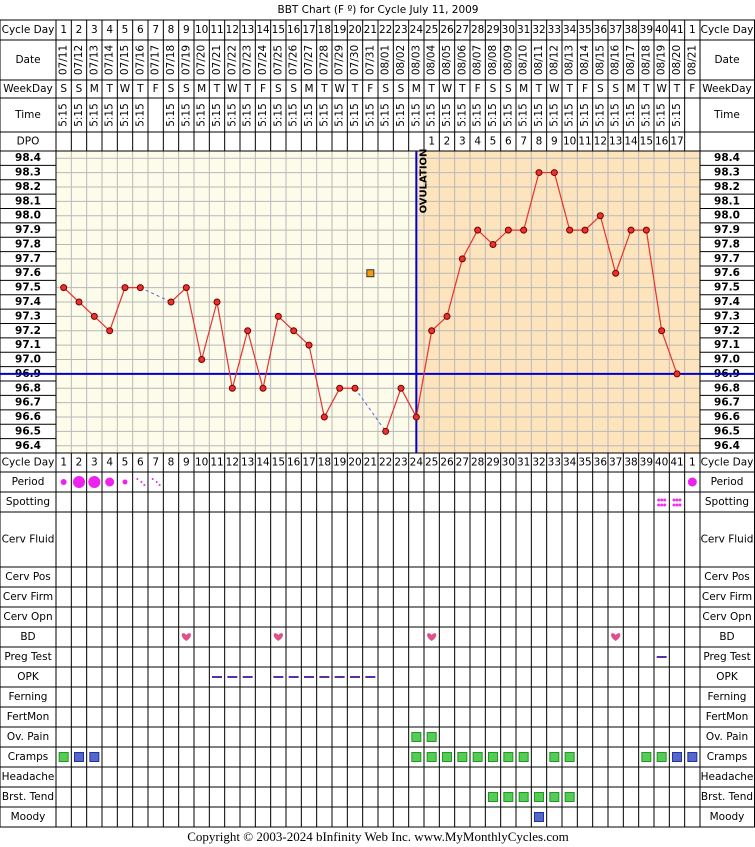 This screenshot has height=847, width=755. Describe the element at coordinates (202, 60) in the screenshot. I see `header-cell: 07/20` at that location.